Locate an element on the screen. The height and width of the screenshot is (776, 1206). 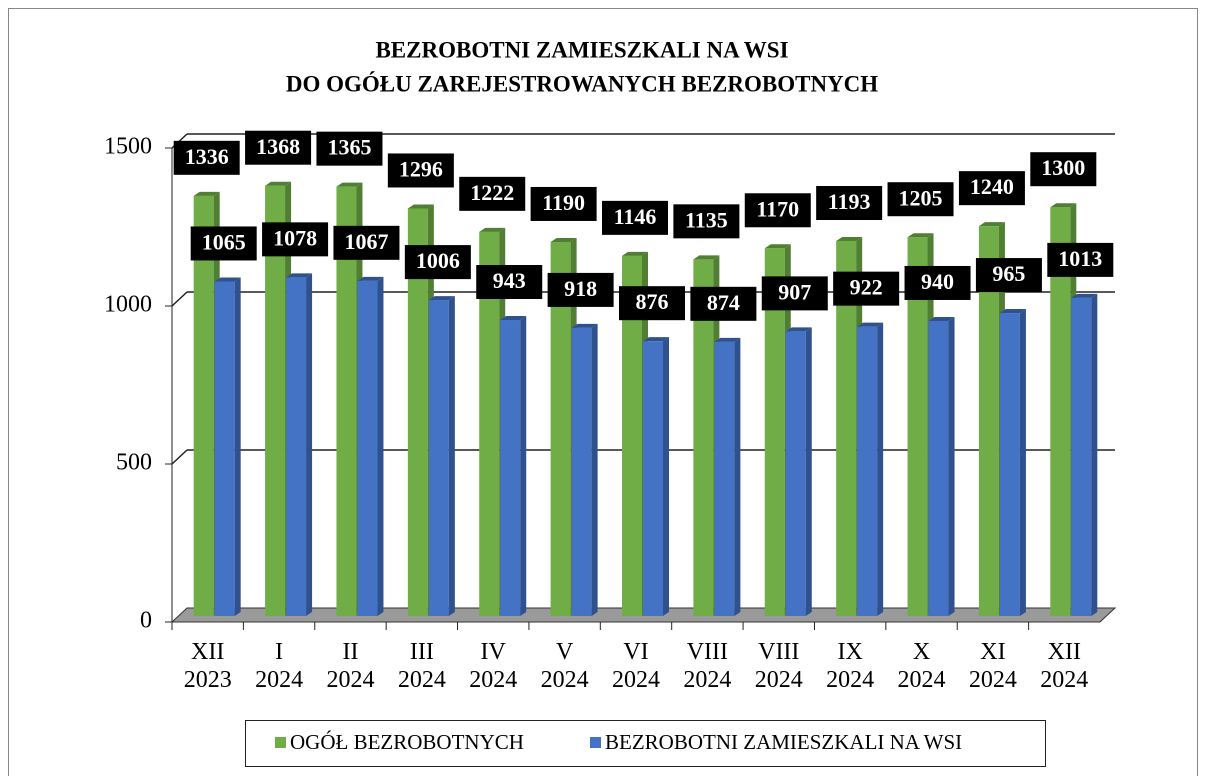
value-label: 940 is located at coordinates (937, 281).